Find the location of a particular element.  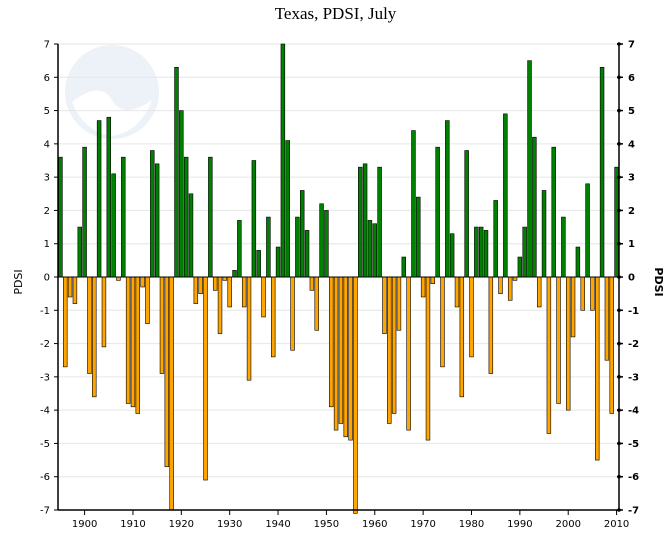

bar-2001 is located at coordinates (573, 307).